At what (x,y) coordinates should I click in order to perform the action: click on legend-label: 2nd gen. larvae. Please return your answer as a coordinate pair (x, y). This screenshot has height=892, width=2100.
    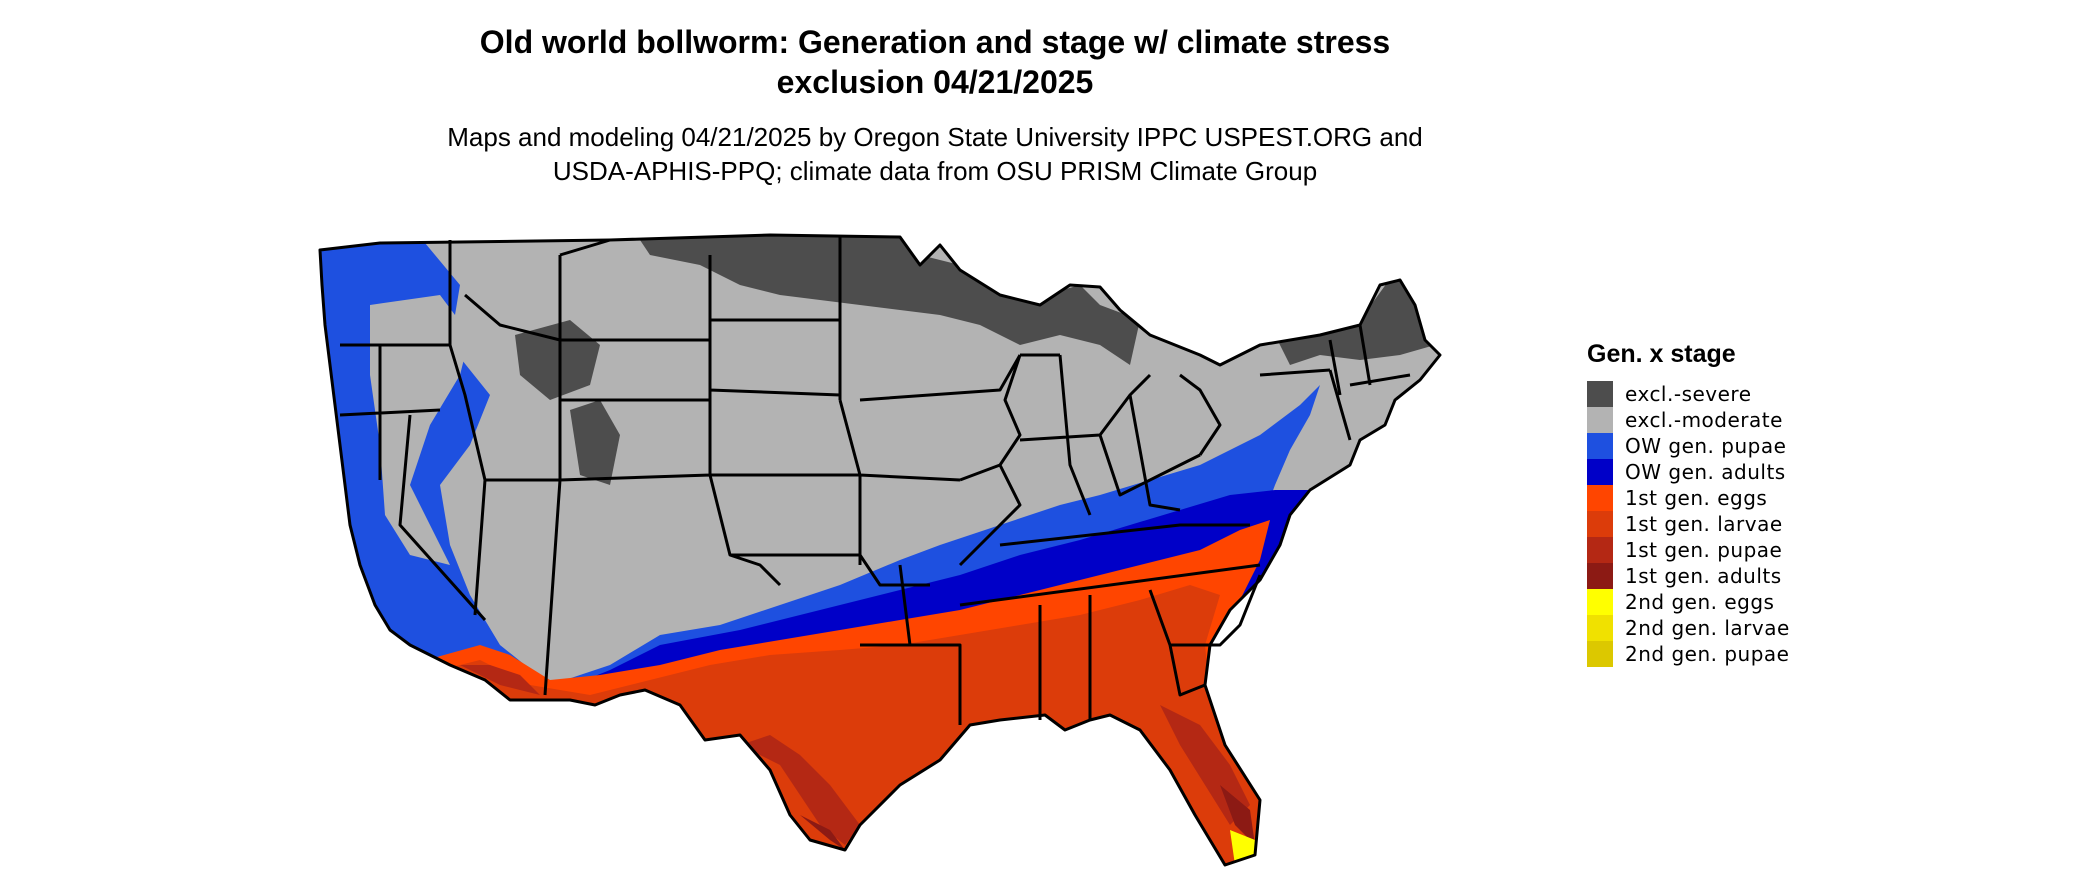
    Looking at the image, I should click on (1707, 628).